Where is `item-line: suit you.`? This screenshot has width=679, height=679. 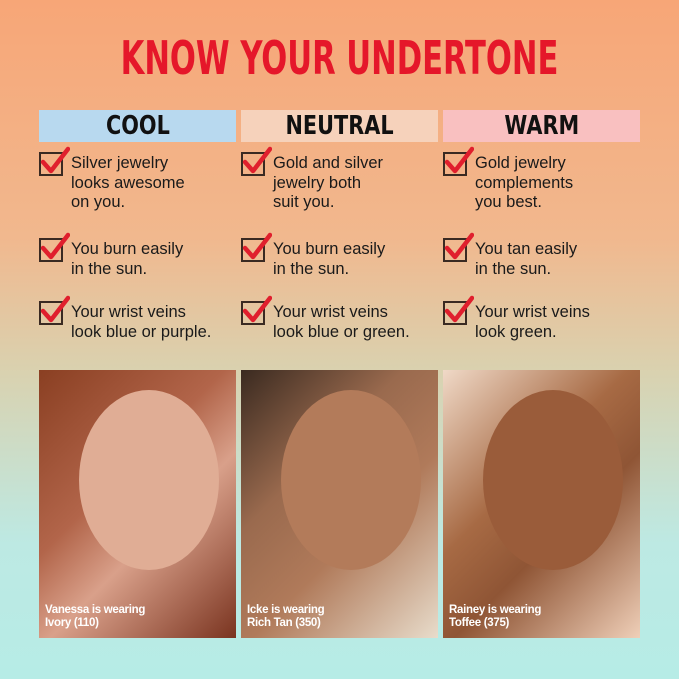
item-line: suit you. is located at coordinates (304, 202).